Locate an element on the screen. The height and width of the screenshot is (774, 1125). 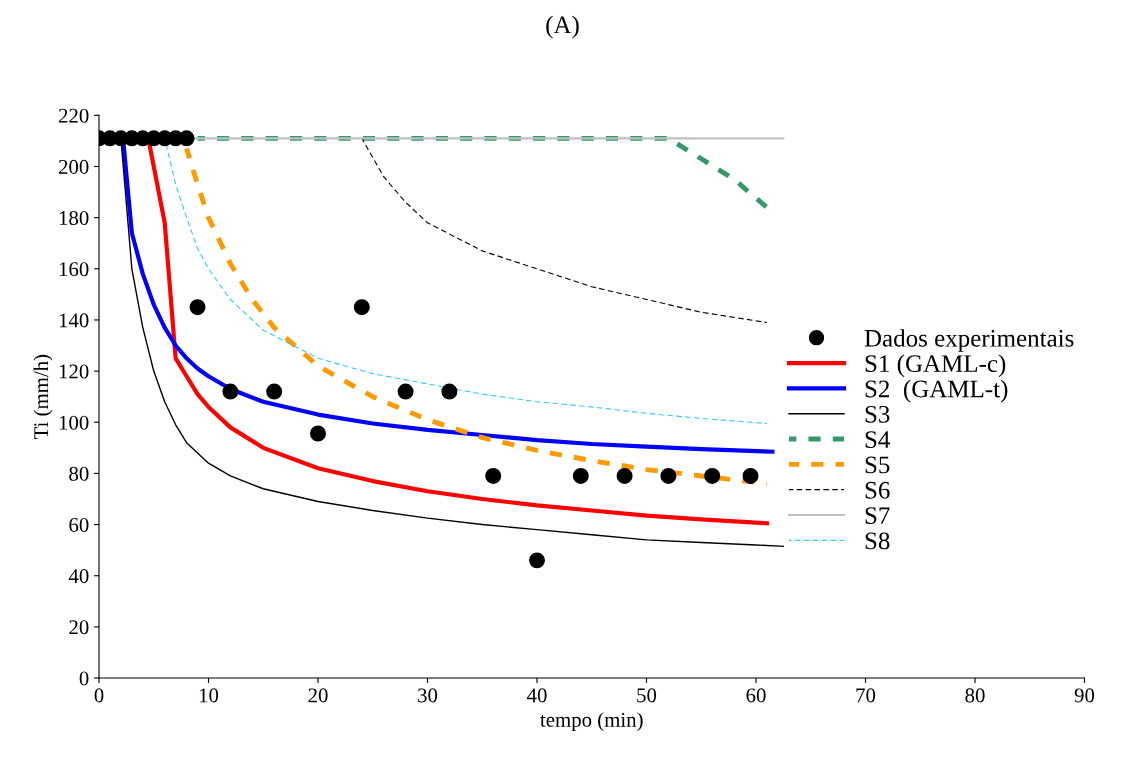
legend-label: S8 is located at coordinates (877, 541).